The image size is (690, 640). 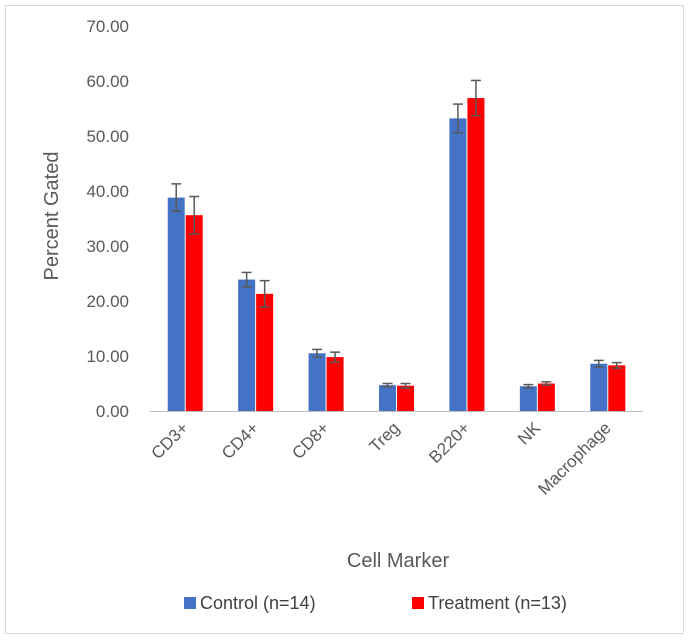 I want to click on legend-item-treatment: Treatment (n=13), so click(x=489, y=603).